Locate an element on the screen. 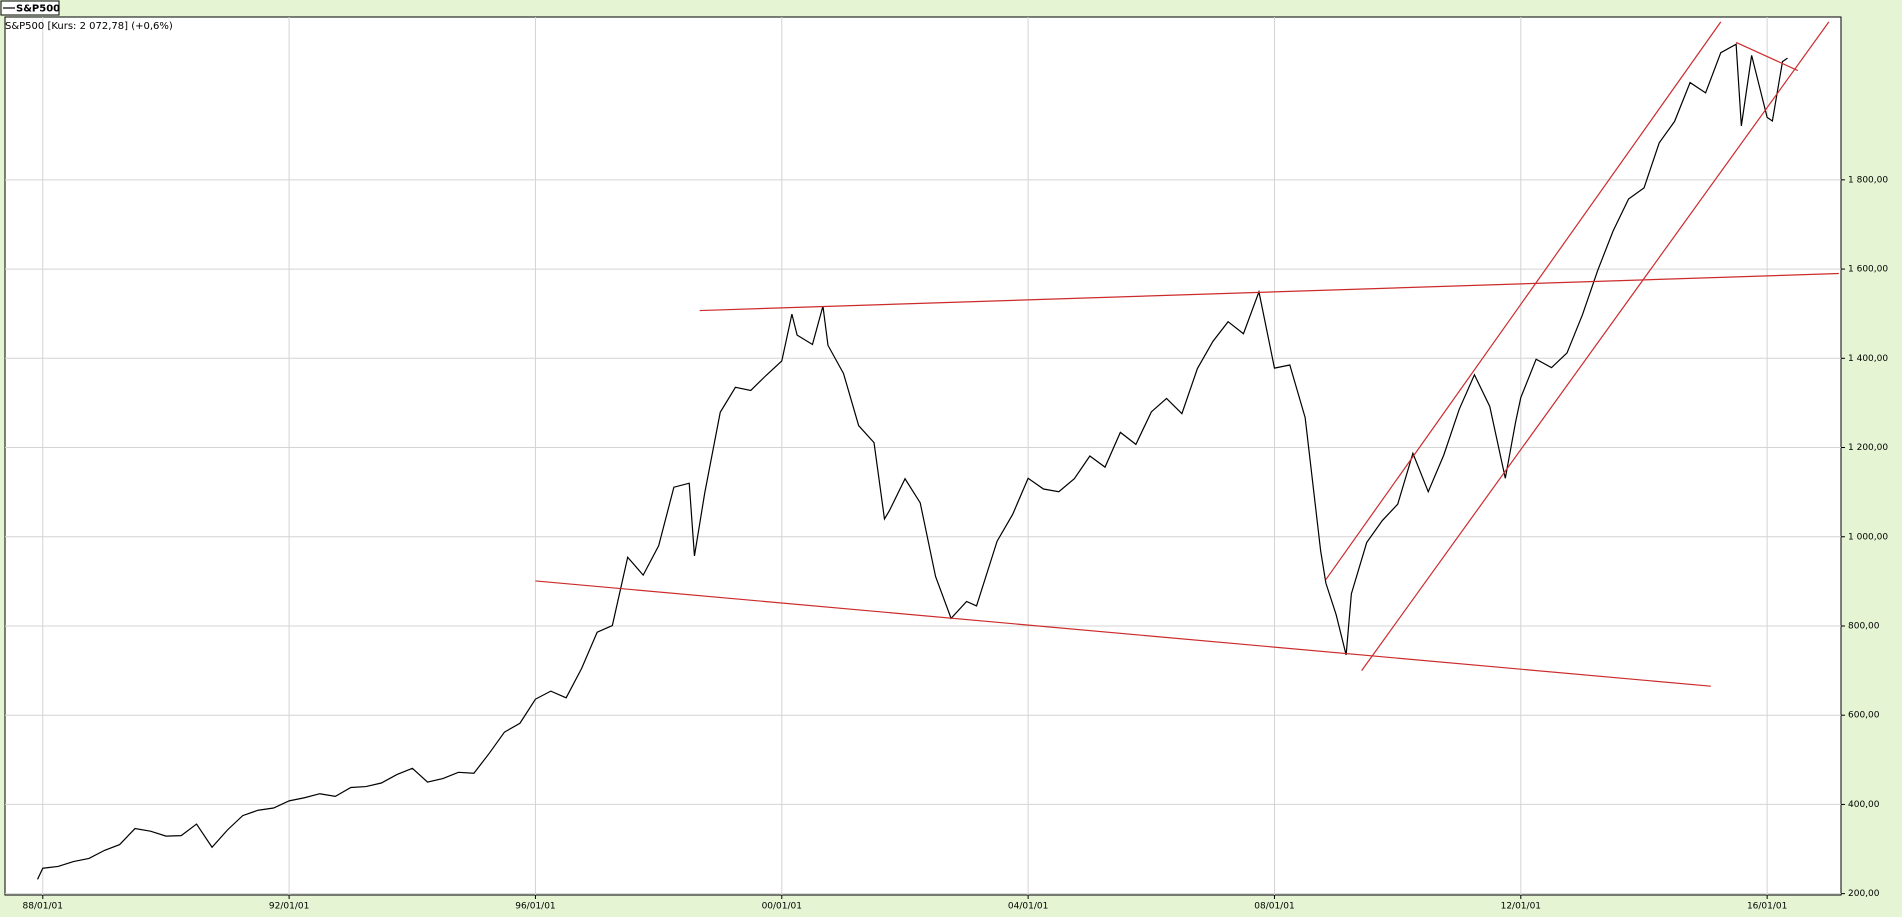 The height and width of the screenshot is (917, 1902). x-tick-label: 00/01/01 is located at coordinates (782, 907).